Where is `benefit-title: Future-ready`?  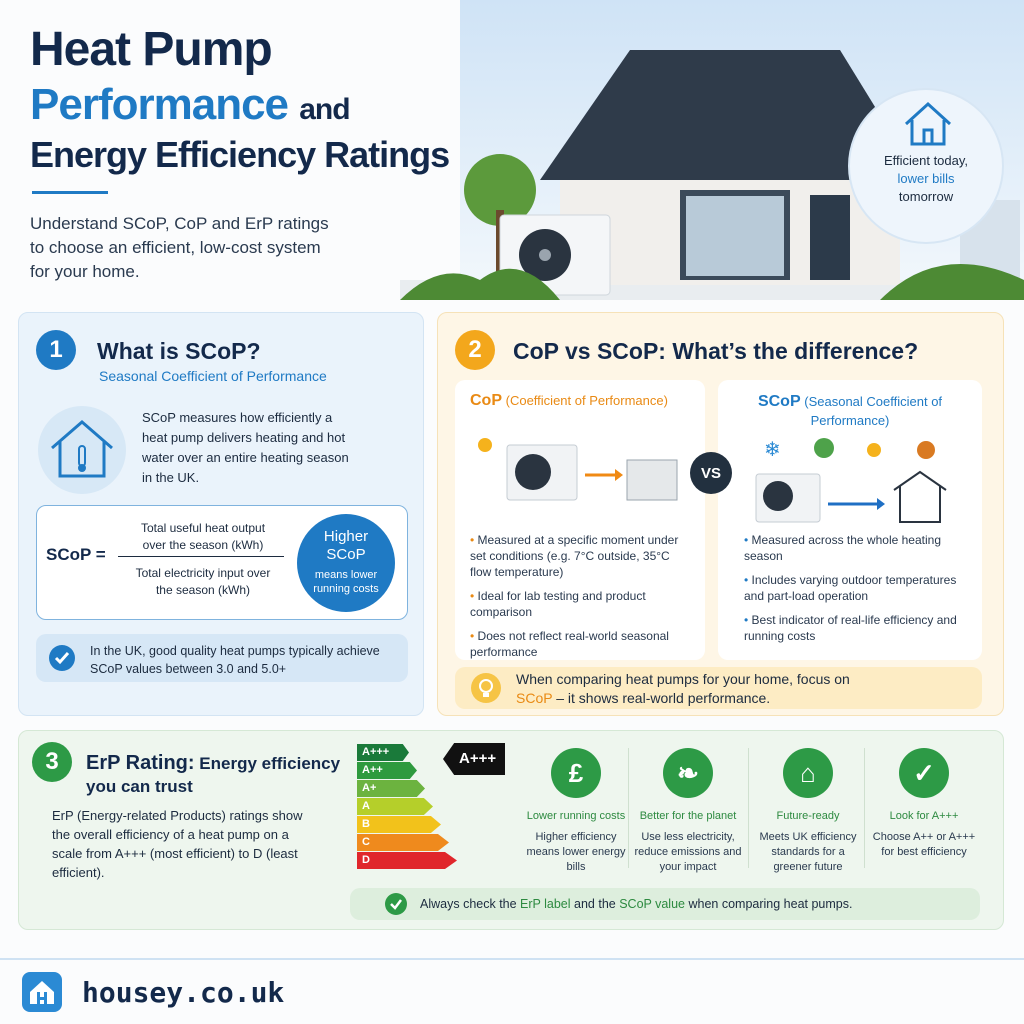 benefit-title: Future-ready is located at coordinates (808, 816).